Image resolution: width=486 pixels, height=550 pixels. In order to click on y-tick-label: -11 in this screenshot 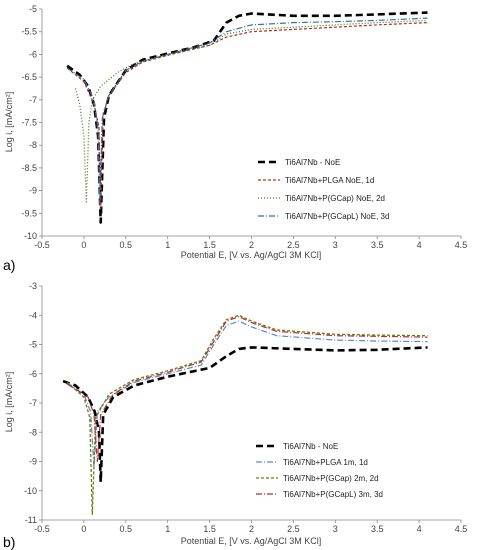, I will do `click(31, 520)`.